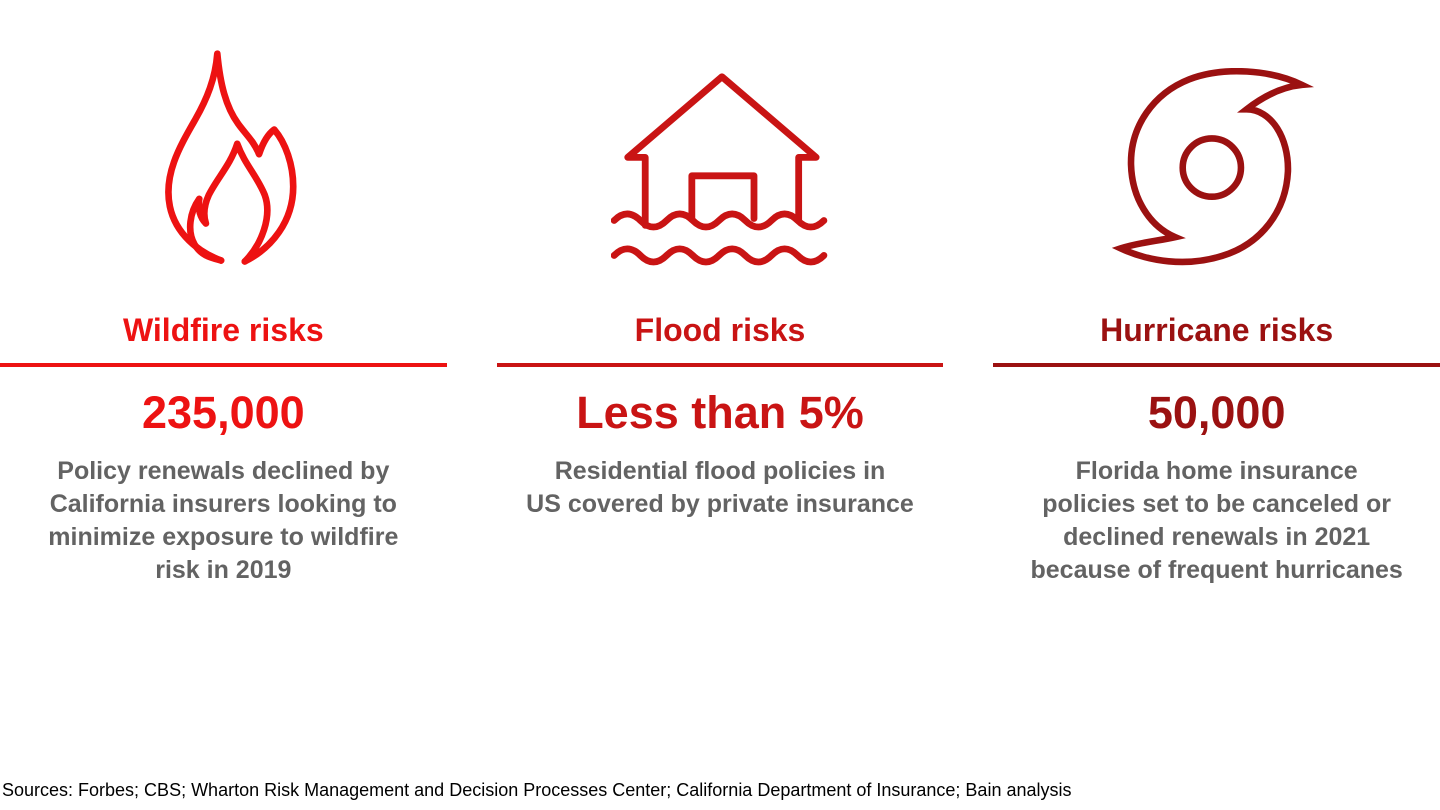 The image size is (1440, 810). What do you see at coordinates (720, 330) in the screenshot?
I see `column-title: Flood risks` at bounding box center [720, 330].